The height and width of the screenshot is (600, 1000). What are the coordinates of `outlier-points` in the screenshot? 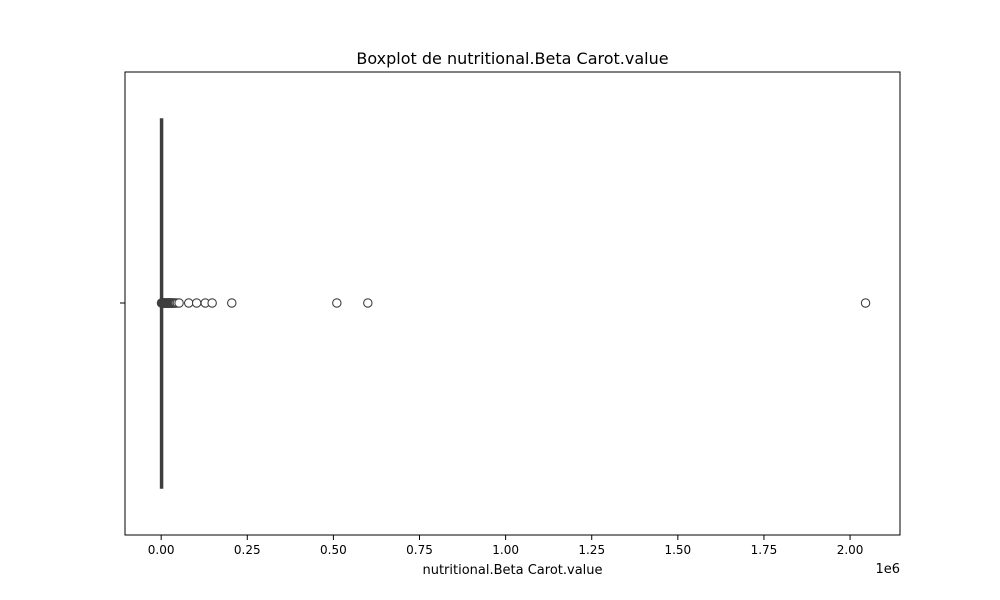 It's located at (513, 303).